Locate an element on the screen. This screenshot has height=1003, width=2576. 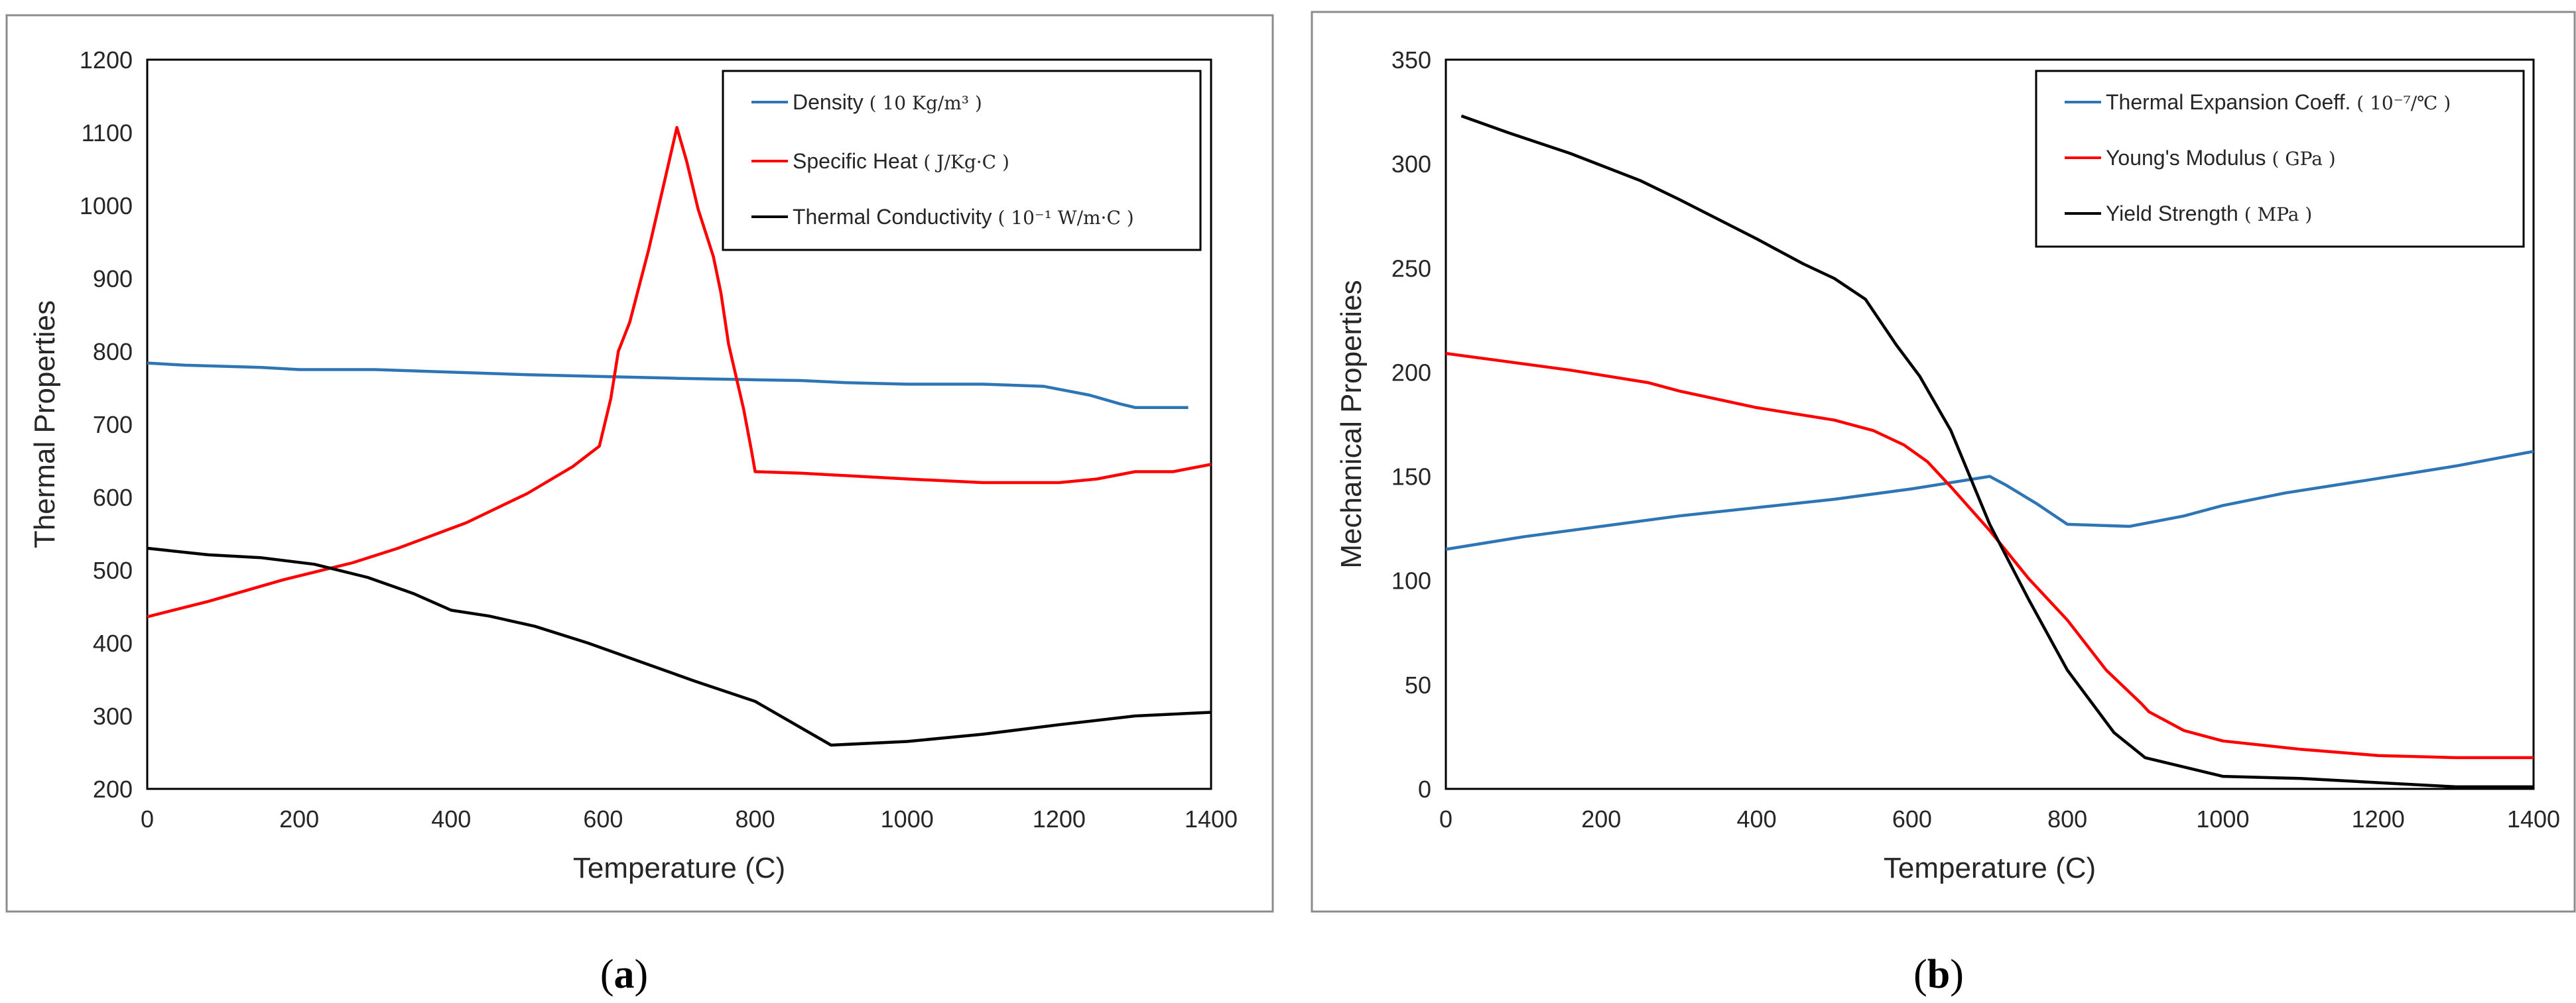
x-axis-title-a: Temperature (C) is located at coordinates (679, 868).